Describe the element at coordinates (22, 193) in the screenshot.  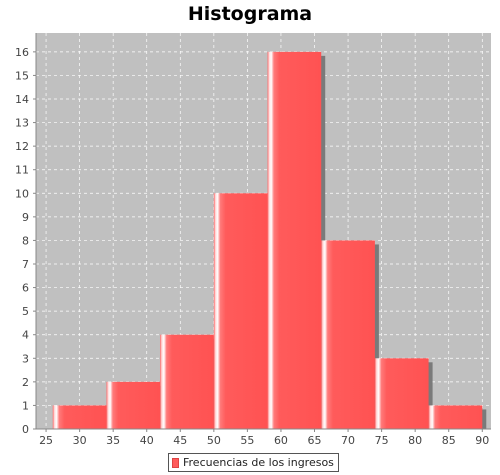
I see `y-tick-label: 10` at that location.